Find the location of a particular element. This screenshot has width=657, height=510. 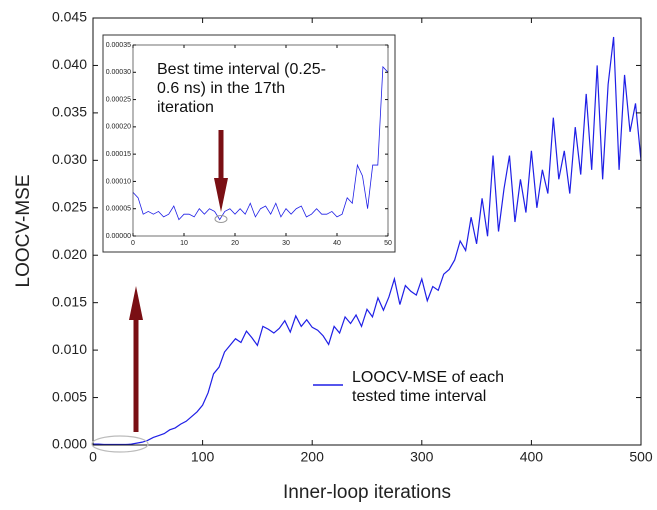

y-tick-label: 0.00025 is located at coordinates (118, 99).